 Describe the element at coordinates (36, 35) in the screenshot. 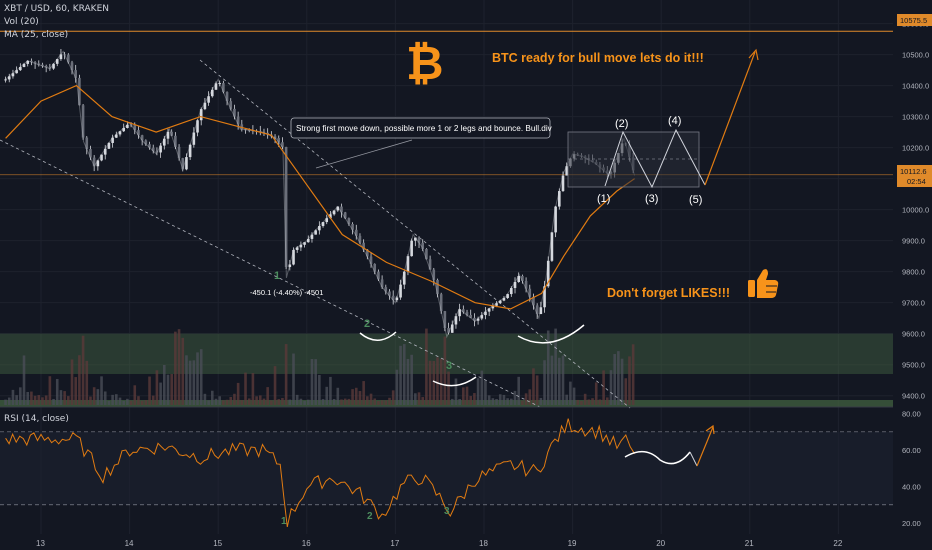

I see `ma-legend: MA (25, close)` at that location.